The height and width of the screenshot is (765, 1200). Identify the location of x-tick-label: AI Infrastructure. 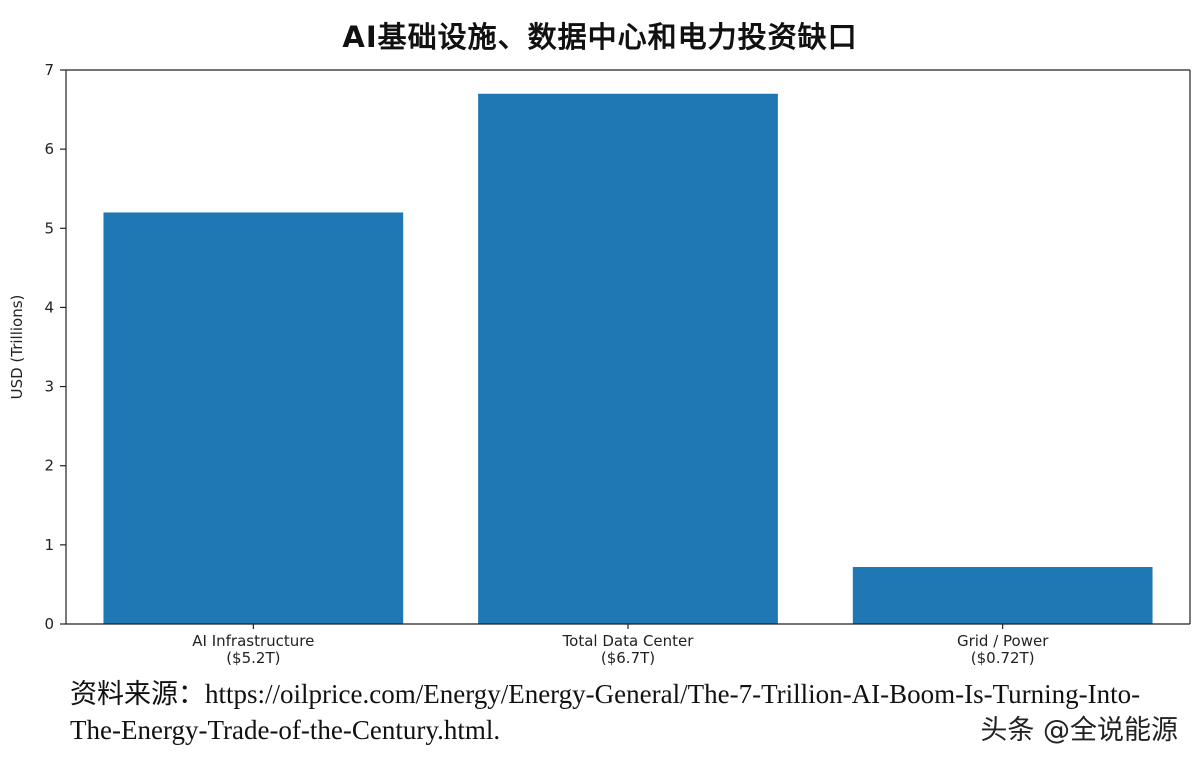
(253, 641).